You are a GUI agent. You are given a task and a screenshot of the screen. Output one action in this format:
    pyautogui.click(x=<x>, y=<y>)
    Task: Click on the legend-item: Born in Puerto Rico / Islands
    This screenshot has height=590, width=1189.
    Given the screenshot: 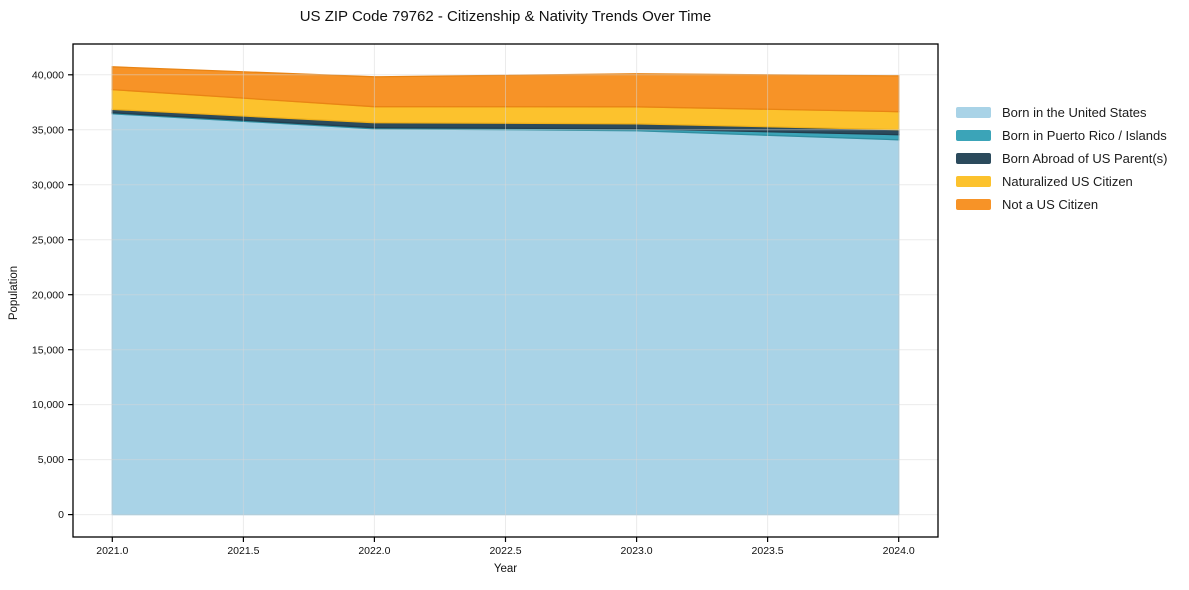 What is the action you would take?
    pyautogui.click(x=1061, y=135)
    